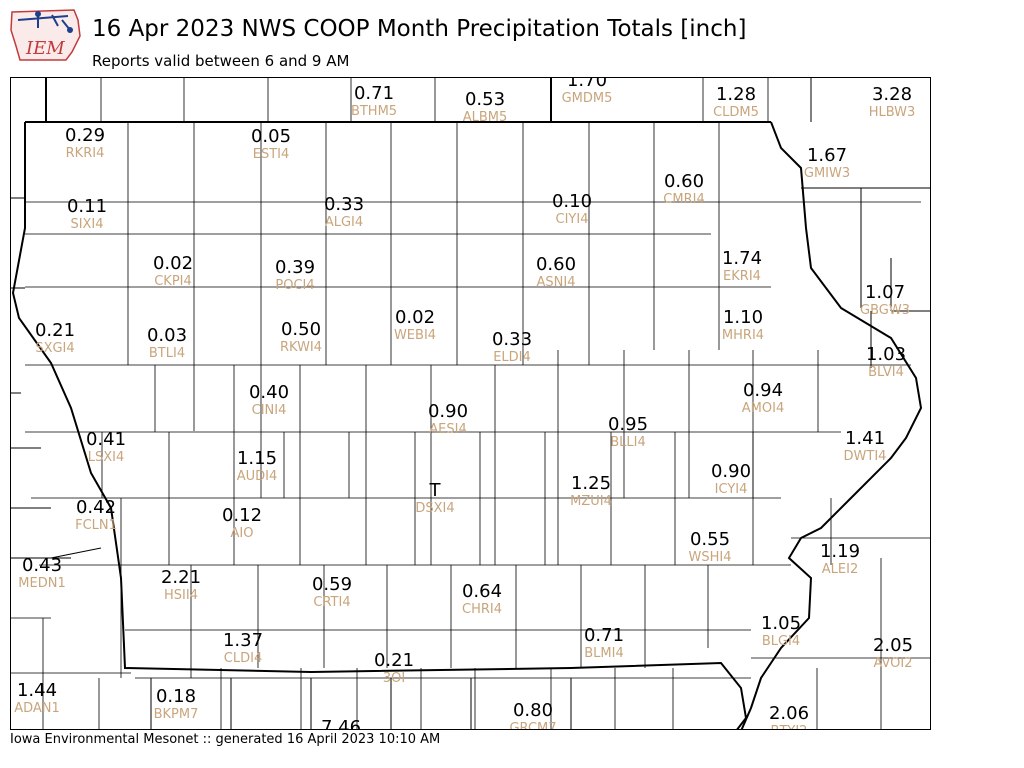  What do you see at coordinates (344, 222) in the screenshot?
I see `station-id: ALGI4` at bounding box center [344, 222].